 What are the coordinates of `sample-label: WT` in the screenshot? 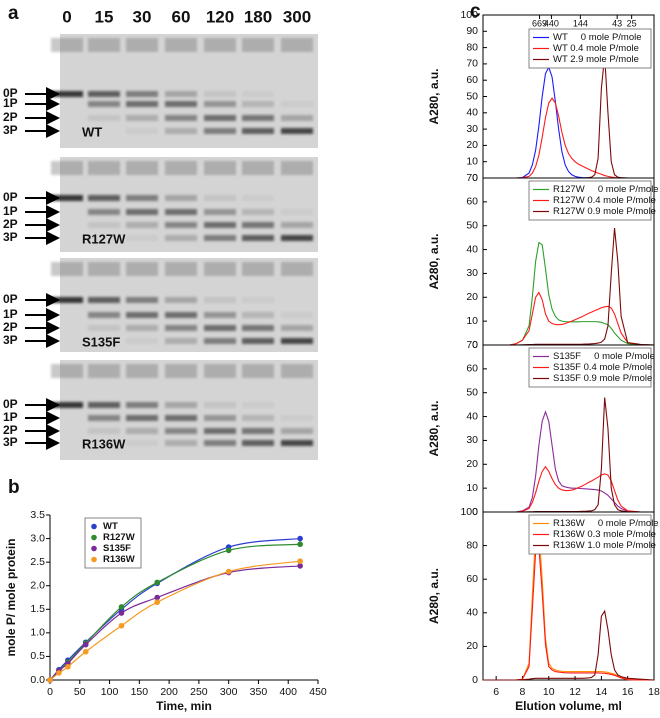 It's located at (92, 131).